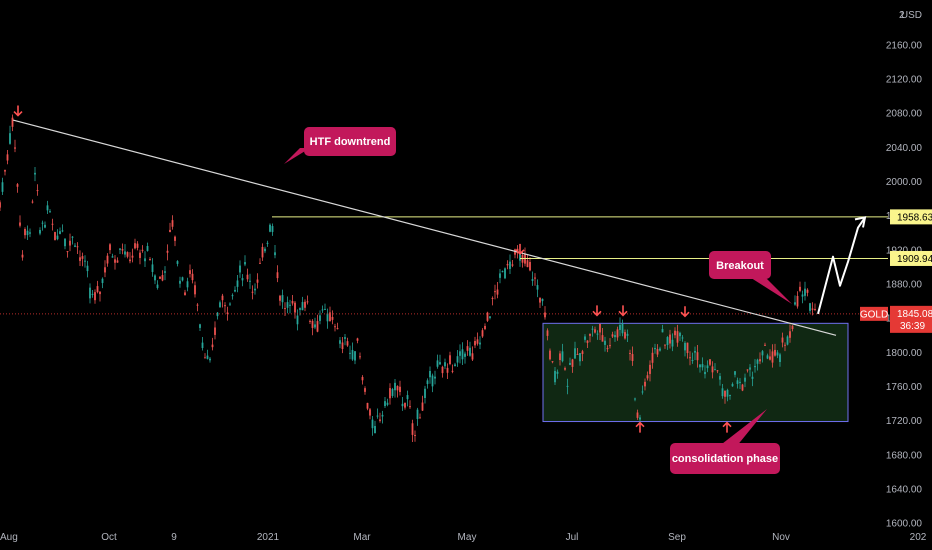 This screenshot has height=550, width=932. What do you see at coordinates (904, 353) in the screenshot?
I see `price-tick-label: 1800.00` at bounding box center [904, 353].